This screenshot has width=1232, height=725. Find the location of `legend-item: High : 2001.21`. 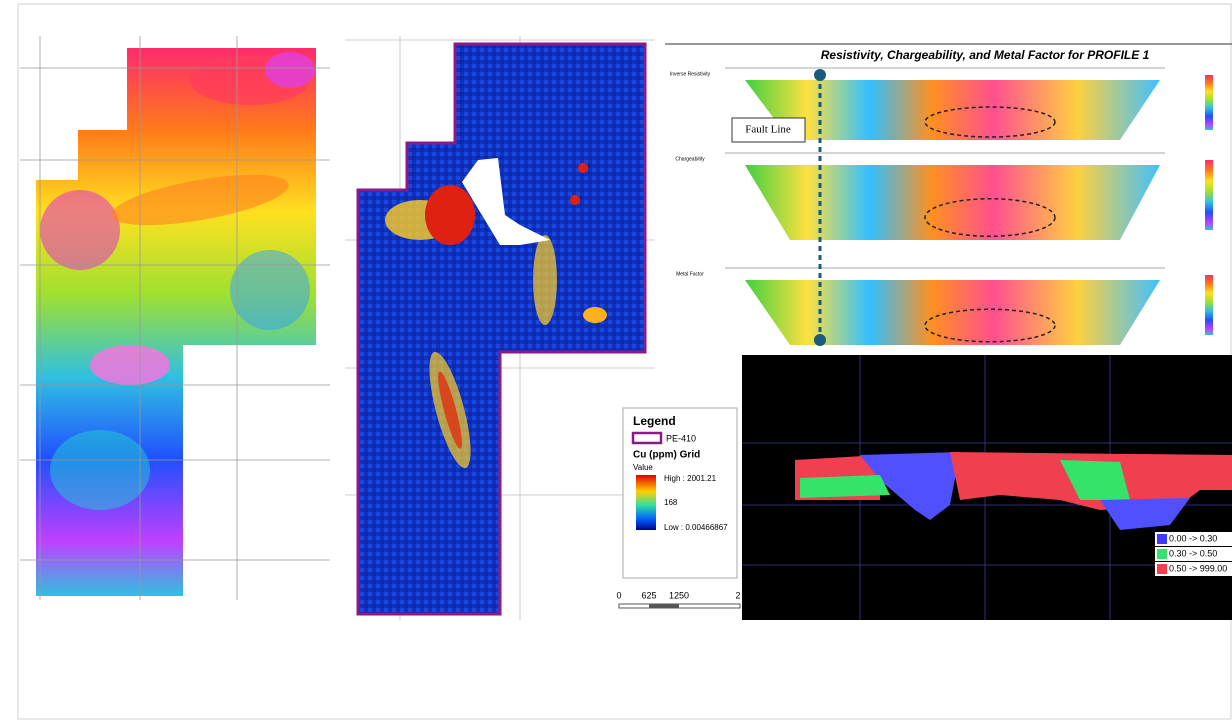

legend-item: High : 2001.21 is located at coordinates (690, 478).